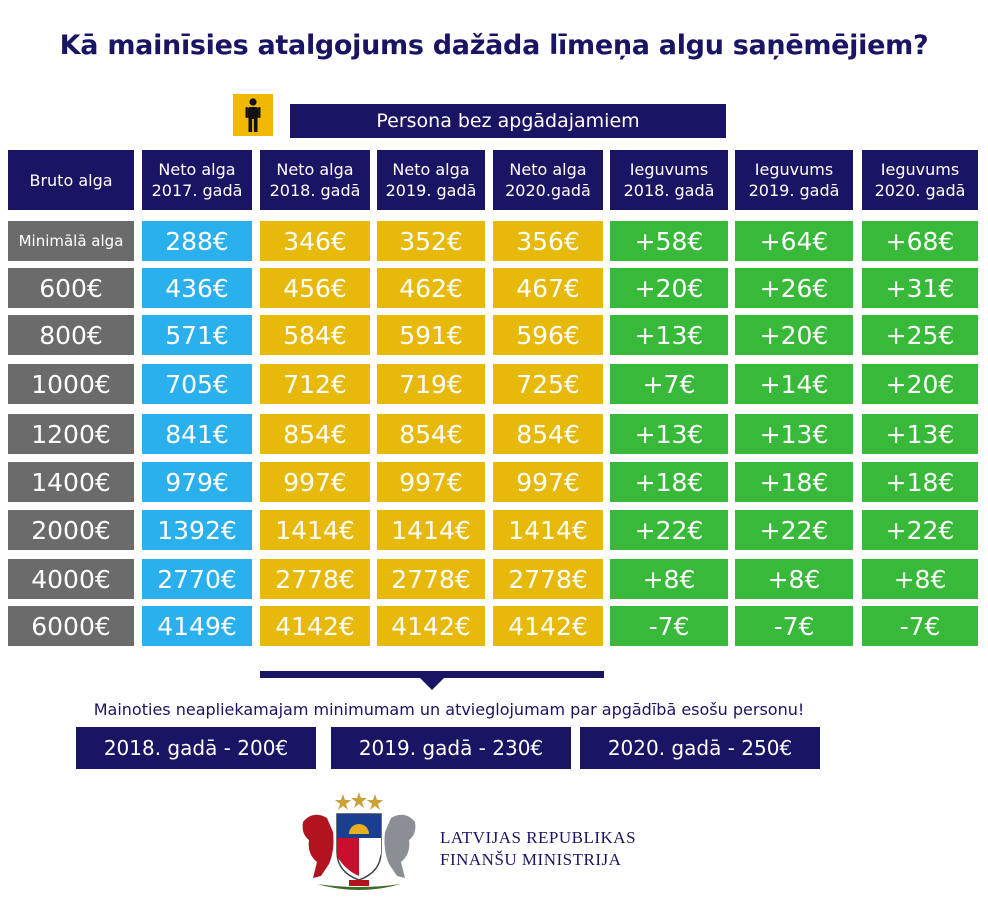  Describe the element at coordinates (548, 335) in the screenshot. I see `table-cell: 596€` at that location.